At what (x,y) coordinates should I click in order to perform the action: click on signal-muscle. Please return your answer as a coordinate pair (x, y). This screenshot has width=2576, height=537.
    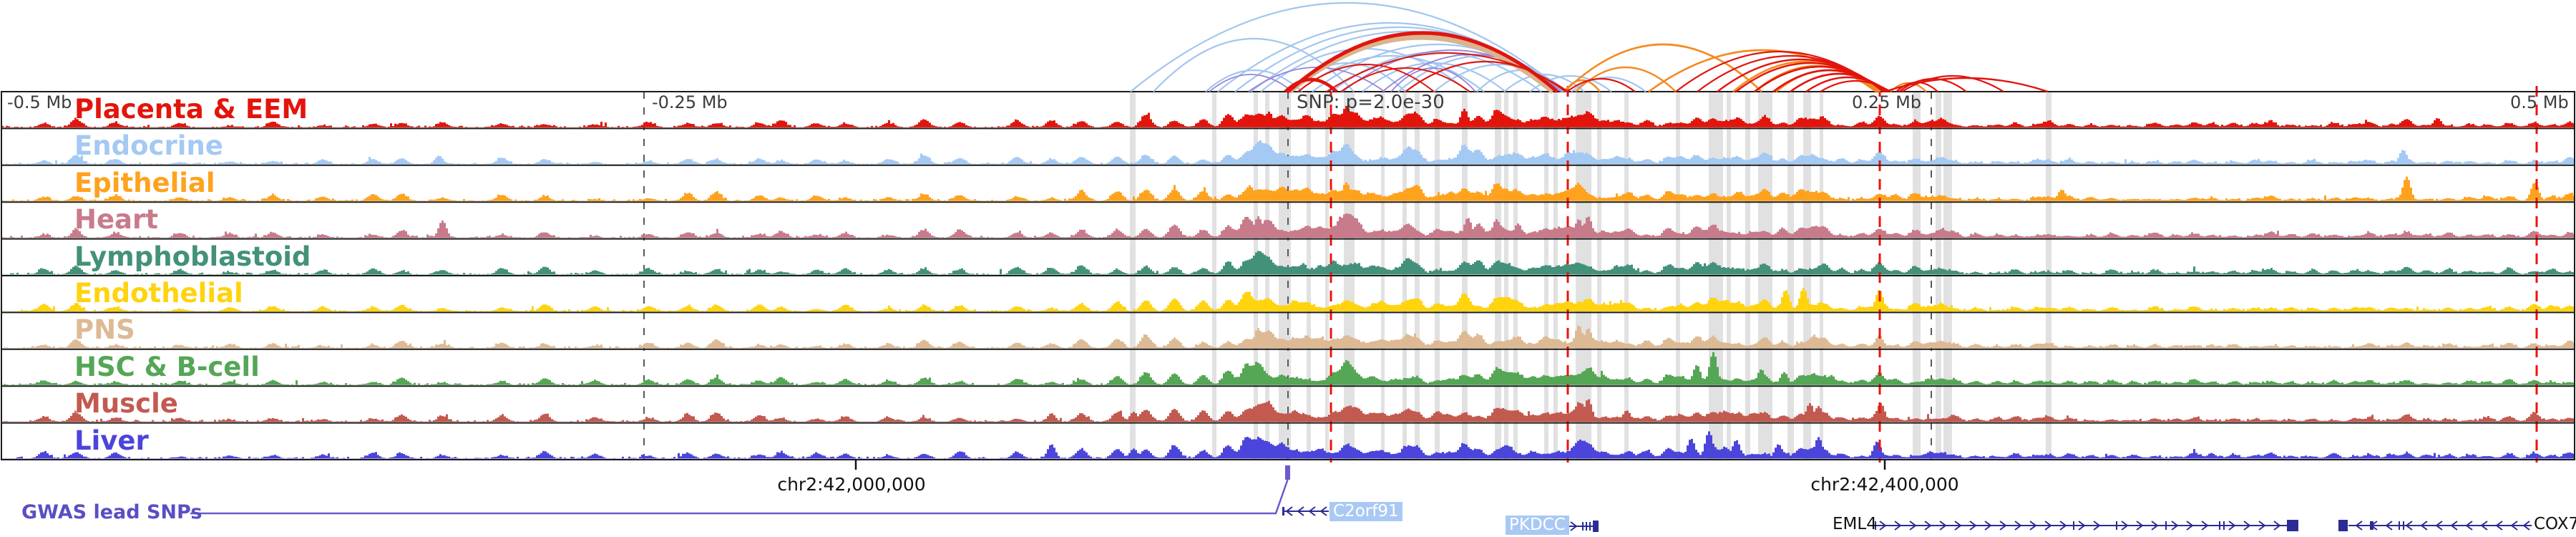
    Looking at the image, I should click on (1288, 410).